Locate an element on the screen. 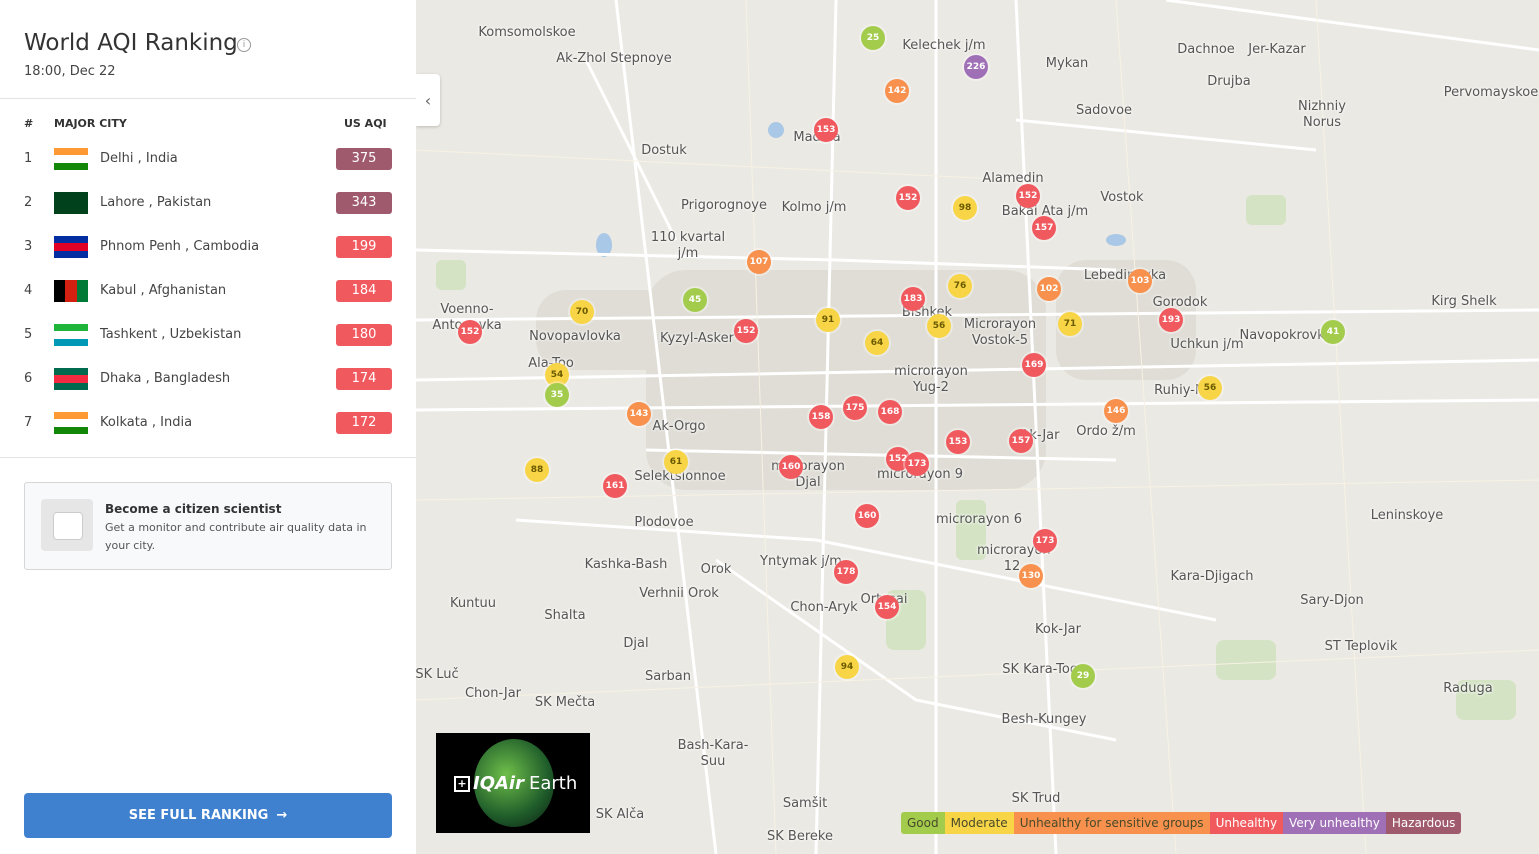  aqi-marker: 25 is located at coordinates (873, 38).